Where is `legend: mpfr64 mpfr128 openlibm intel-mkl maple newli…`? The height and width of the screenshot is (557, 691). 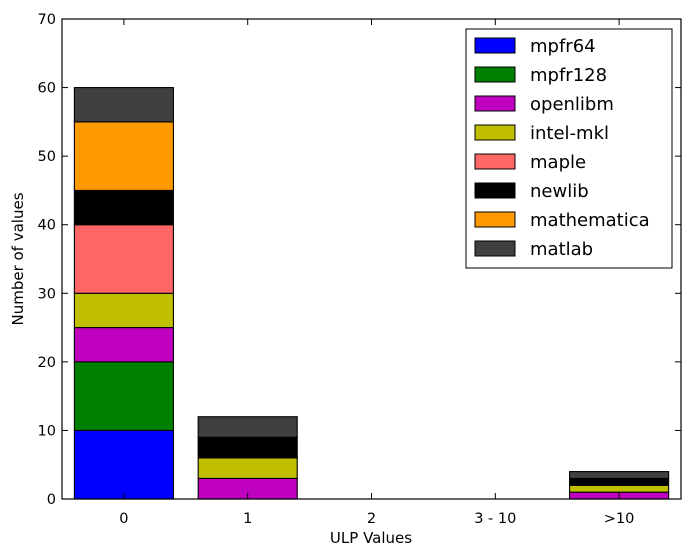
legend: mpfr64 mpfr128 openlibm intel-mkl maple newli… is located at coordinates (569, 148).